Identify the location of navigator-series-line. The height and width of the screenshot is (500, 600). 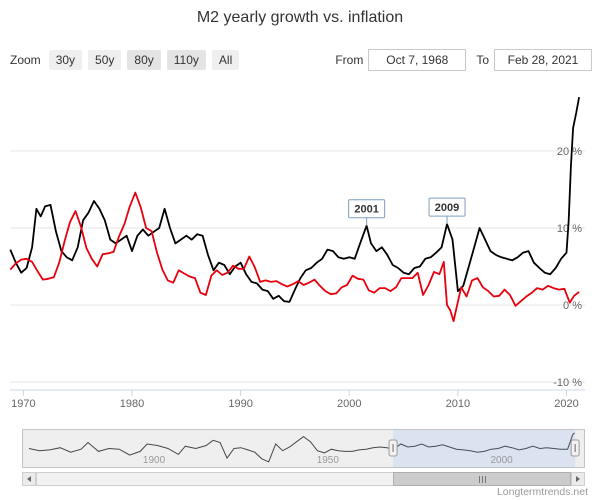
(301, 447).